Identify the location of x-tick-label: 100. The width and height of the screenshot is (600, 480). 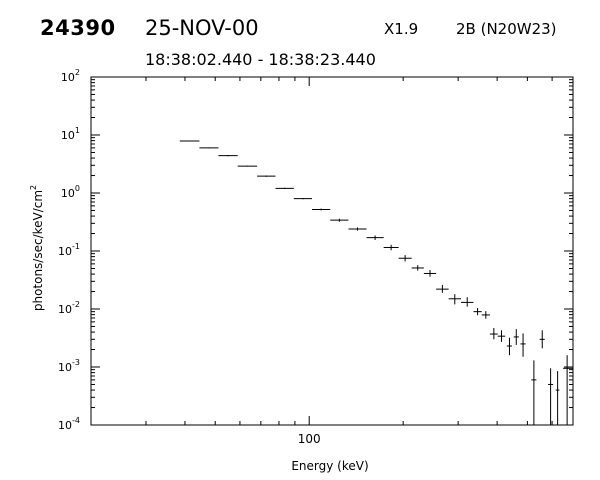
(309, 439).